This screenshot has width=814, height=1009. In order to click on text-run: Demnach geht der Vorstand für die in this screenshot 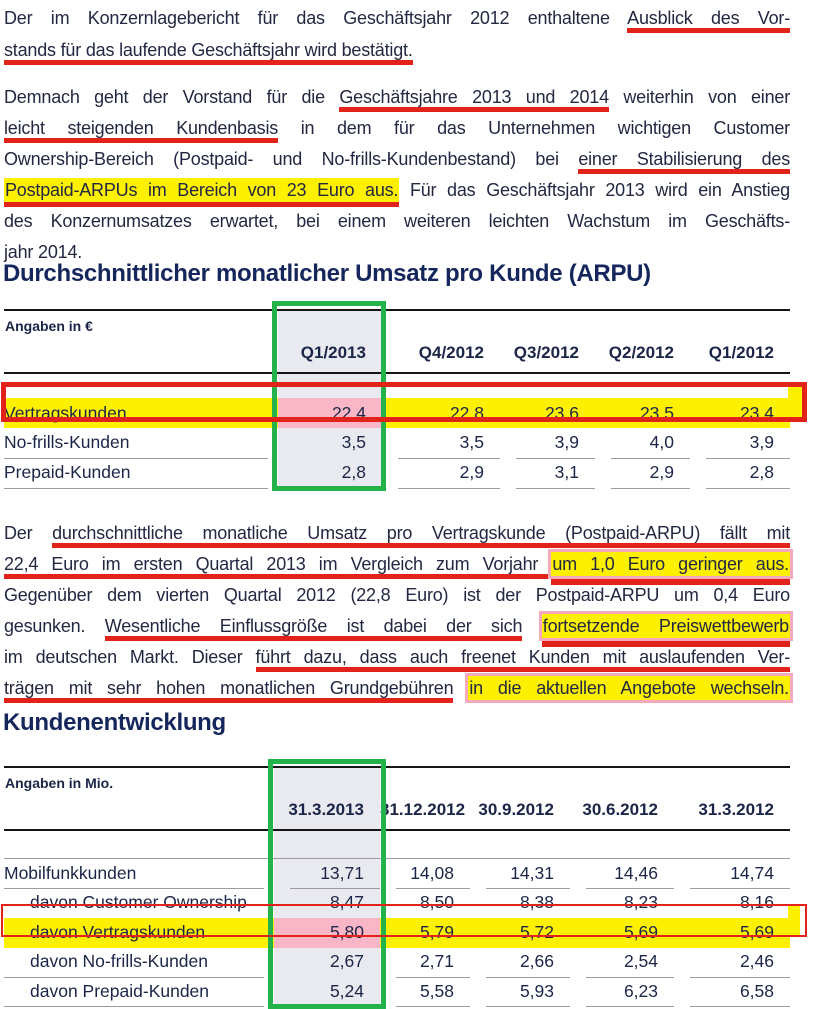, I will do `click(172, 97)`.